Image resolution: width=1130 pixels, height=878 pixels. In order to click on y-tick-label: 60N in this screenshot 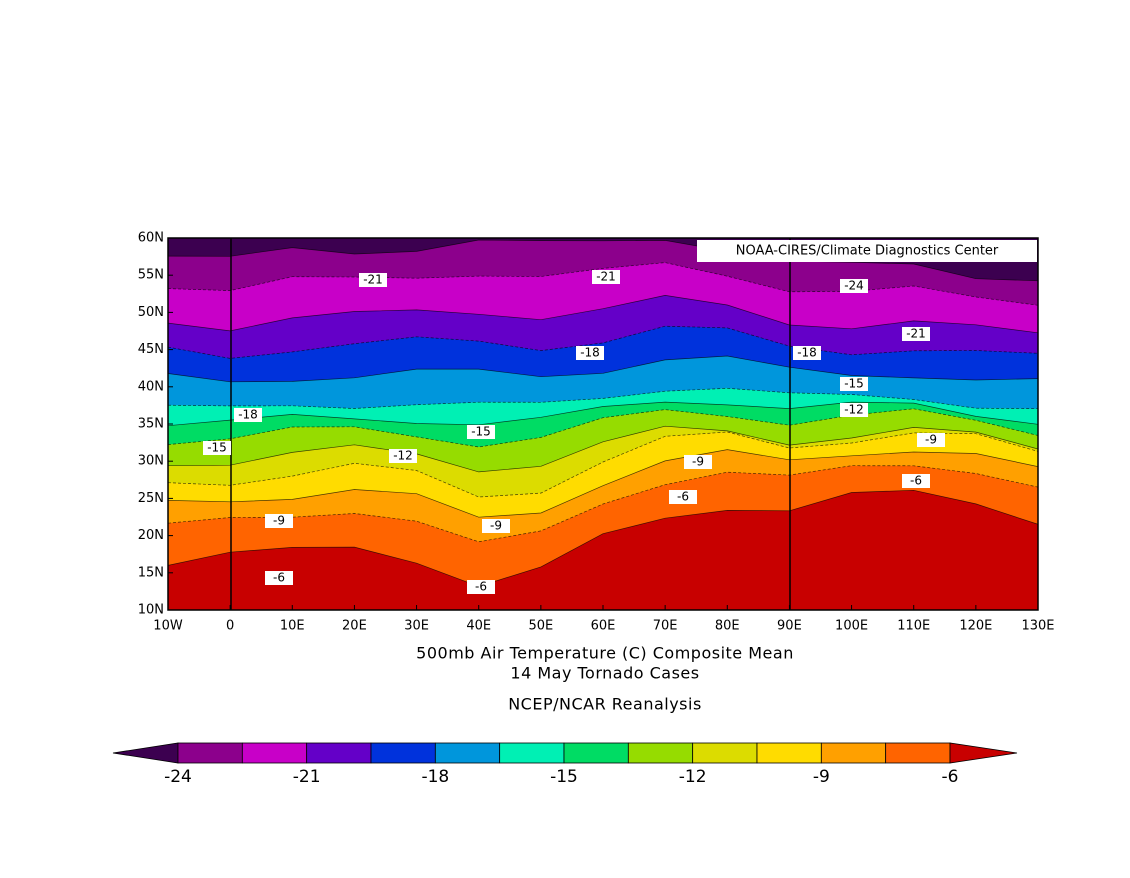, I will do `click(151, 238)`.